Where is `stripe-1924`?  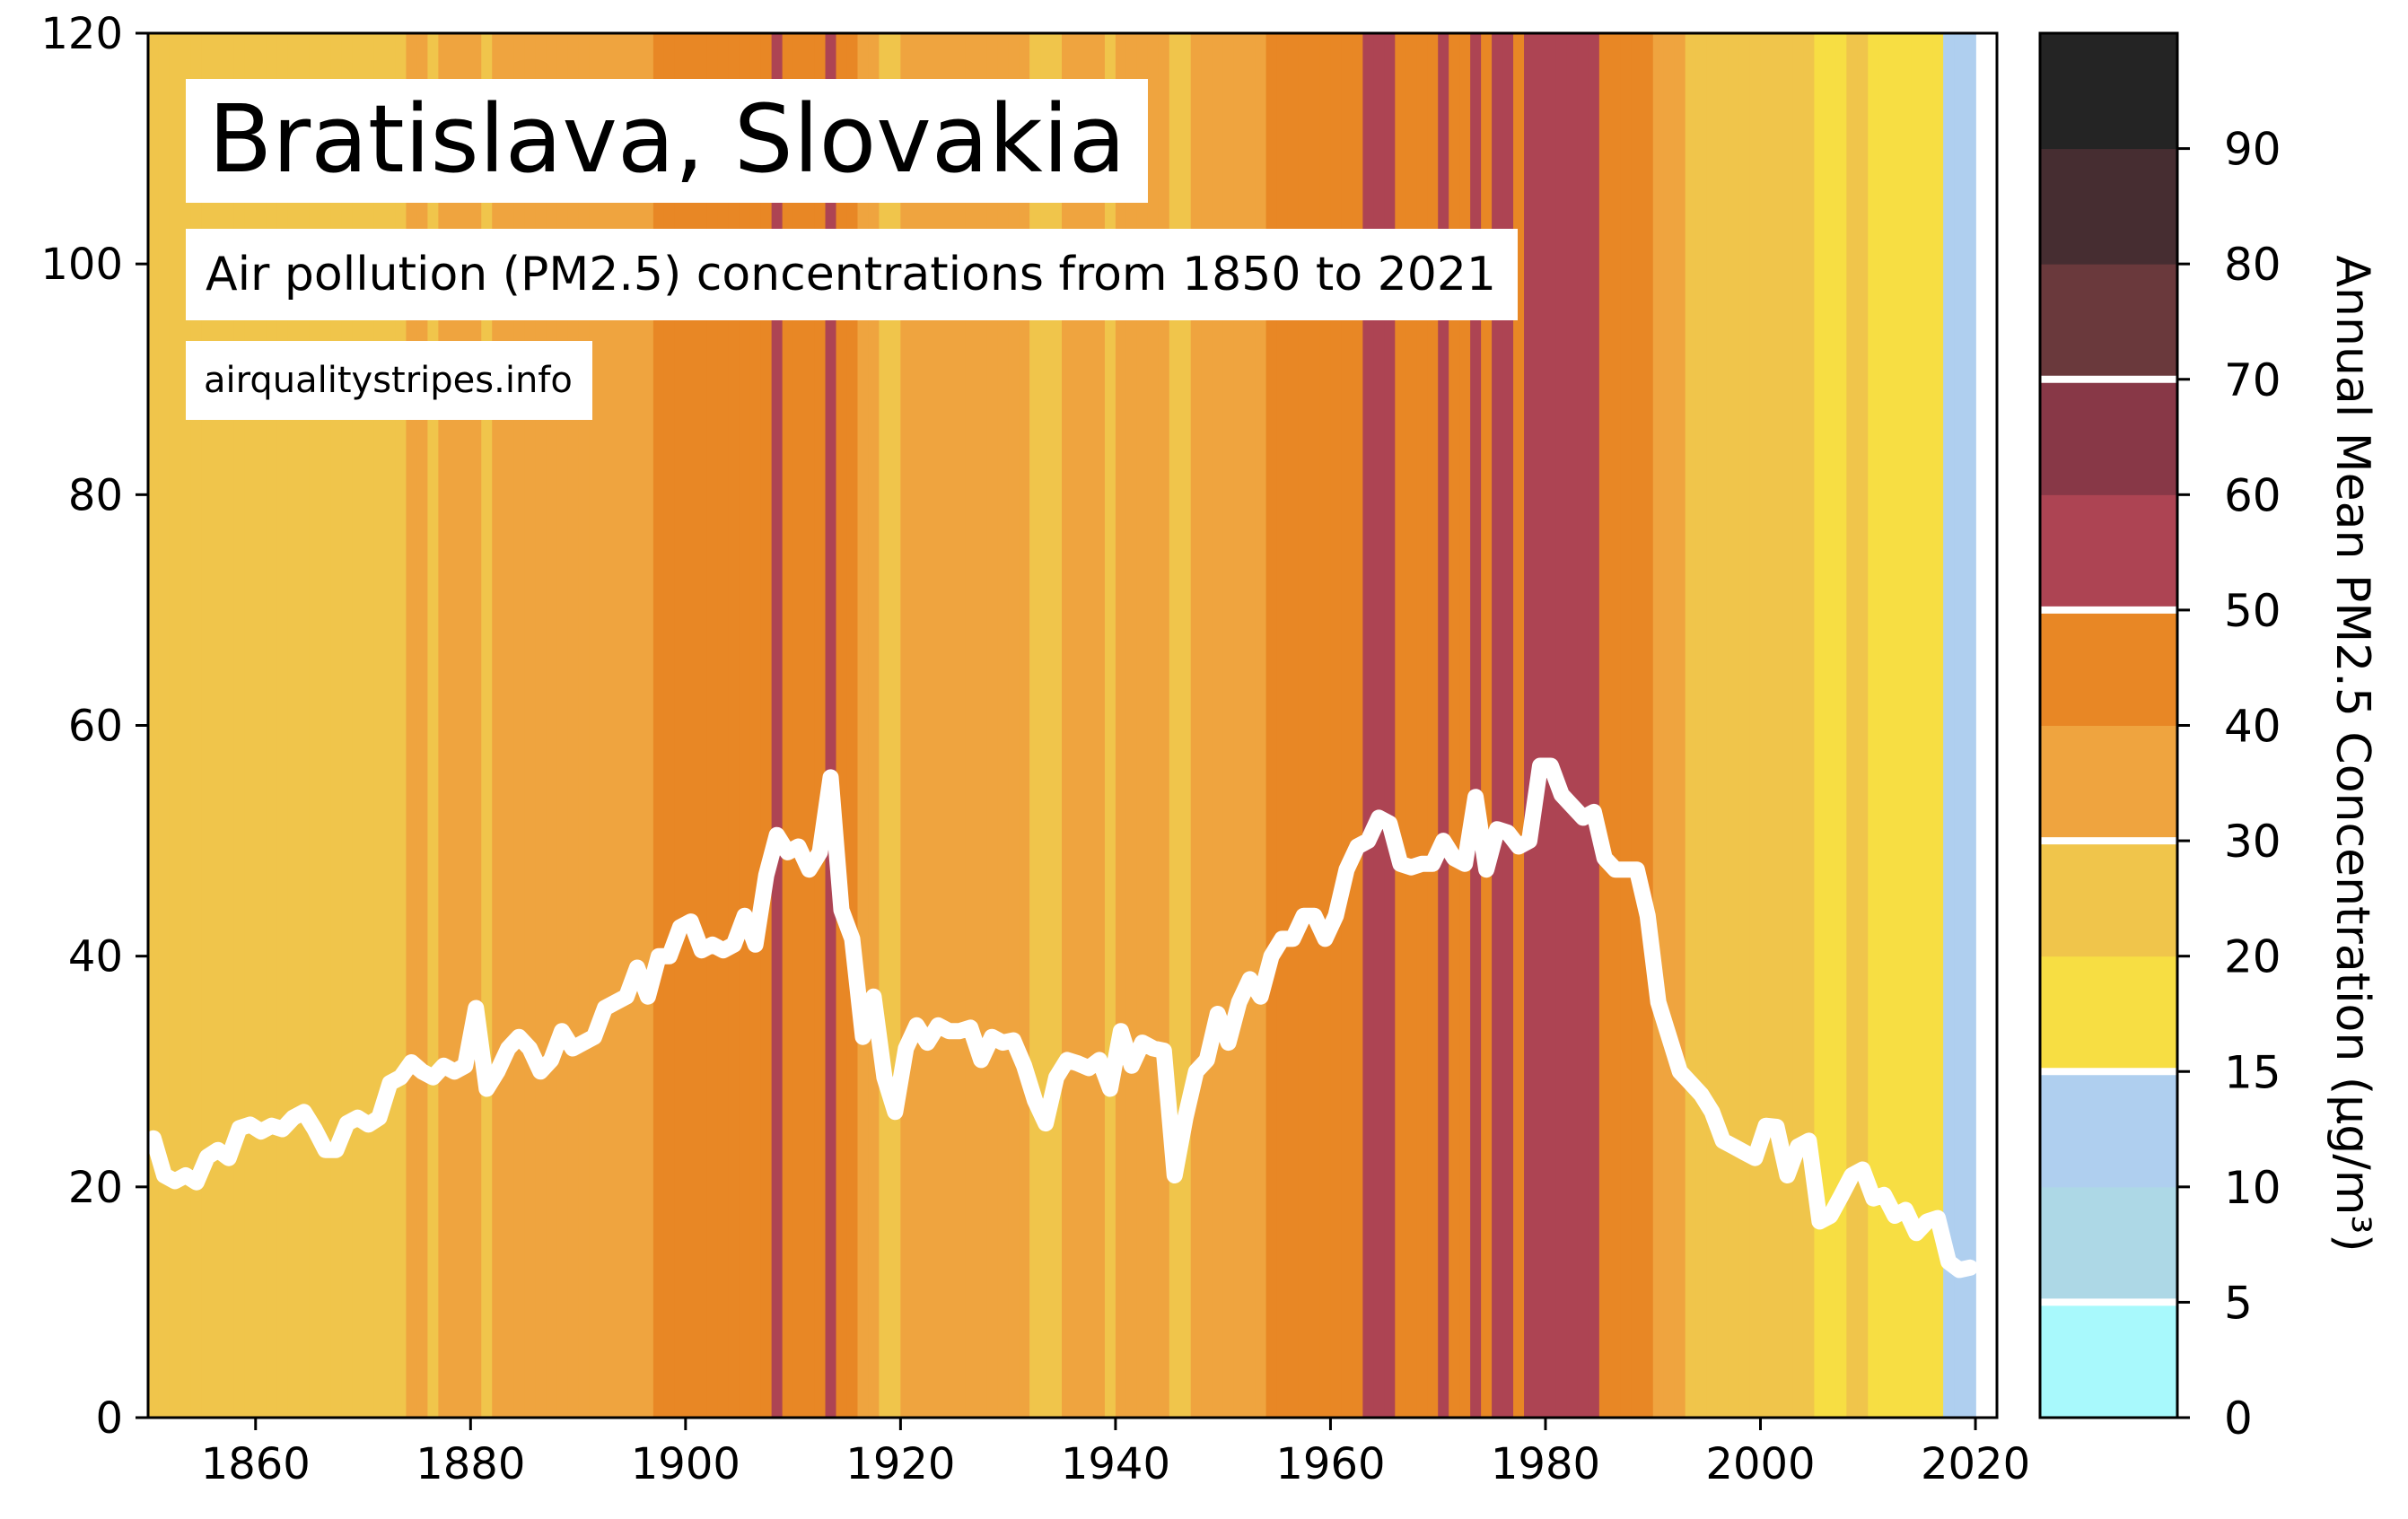 stripe-1924 is located at coordinates (949, 725).